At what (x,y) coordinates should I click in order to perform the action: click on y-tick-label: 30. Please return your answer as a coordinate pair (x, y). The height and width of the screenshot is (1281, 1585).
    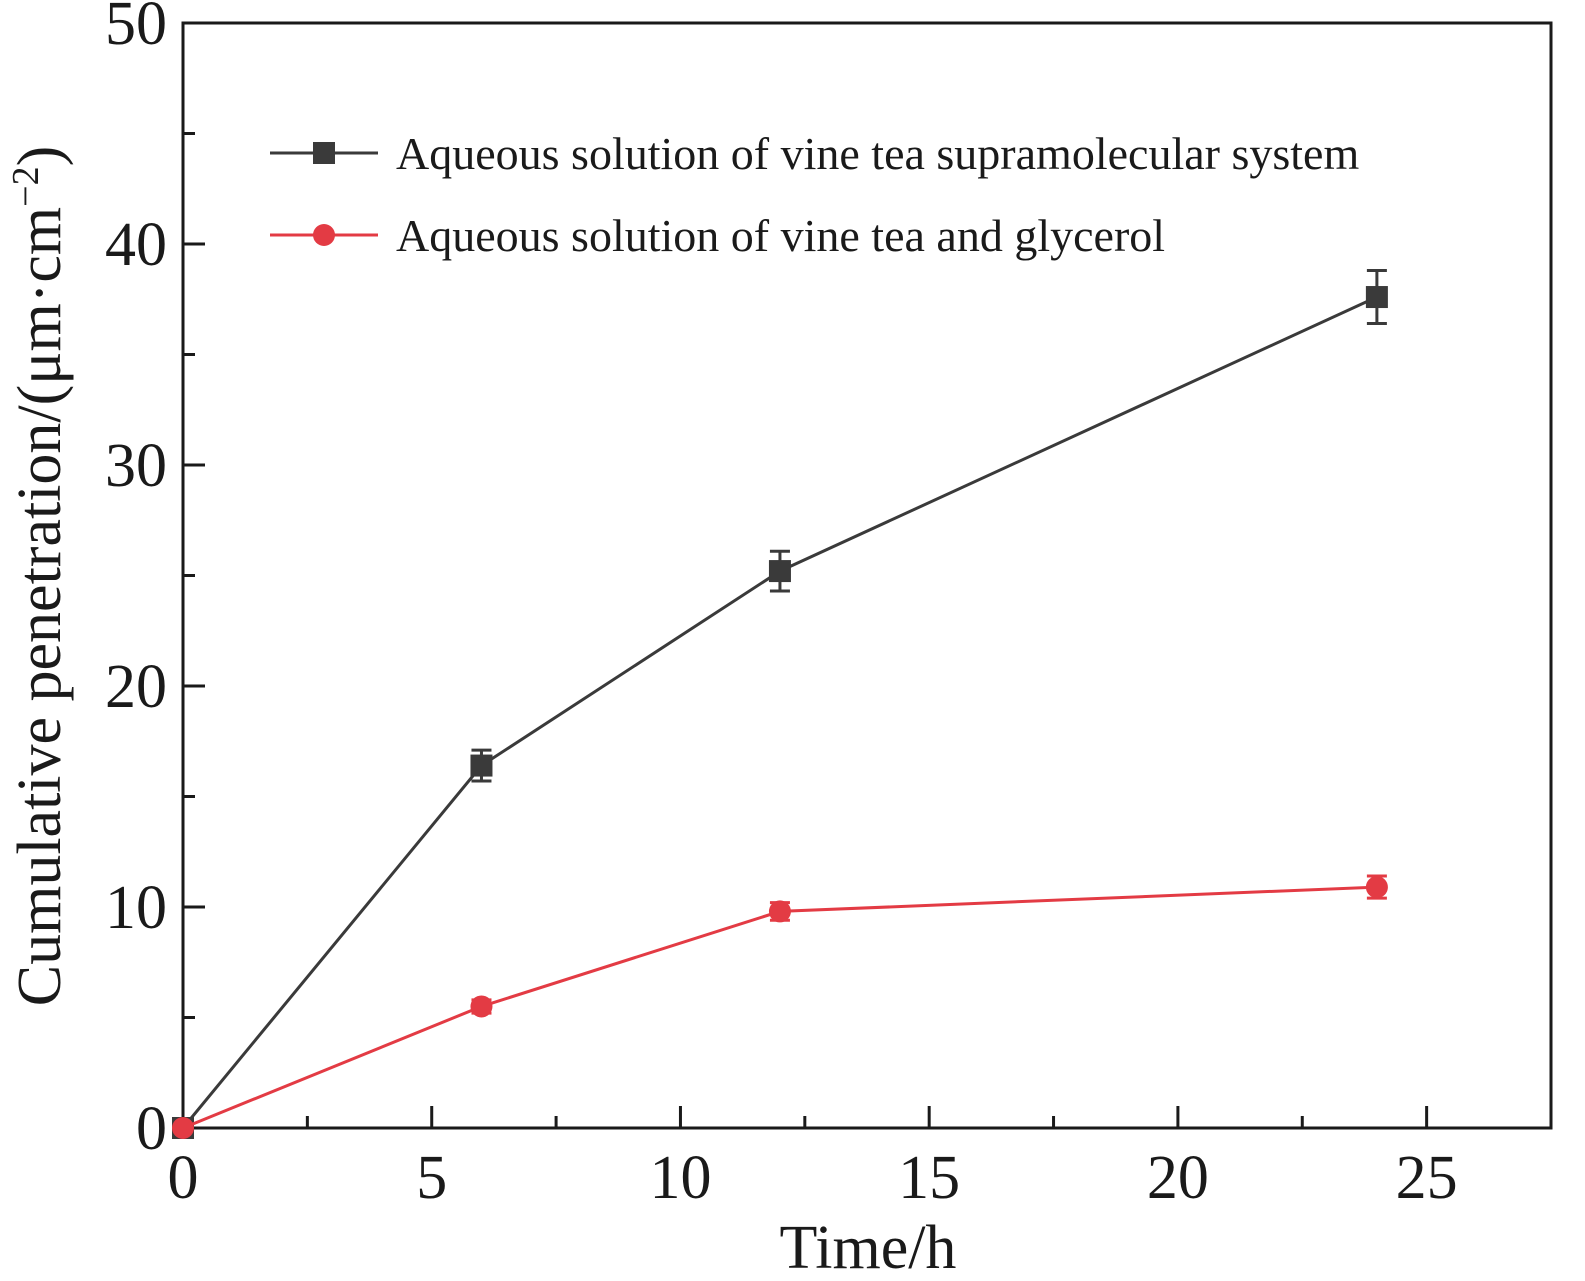
    Looking at the image, I should click on (136, 466).